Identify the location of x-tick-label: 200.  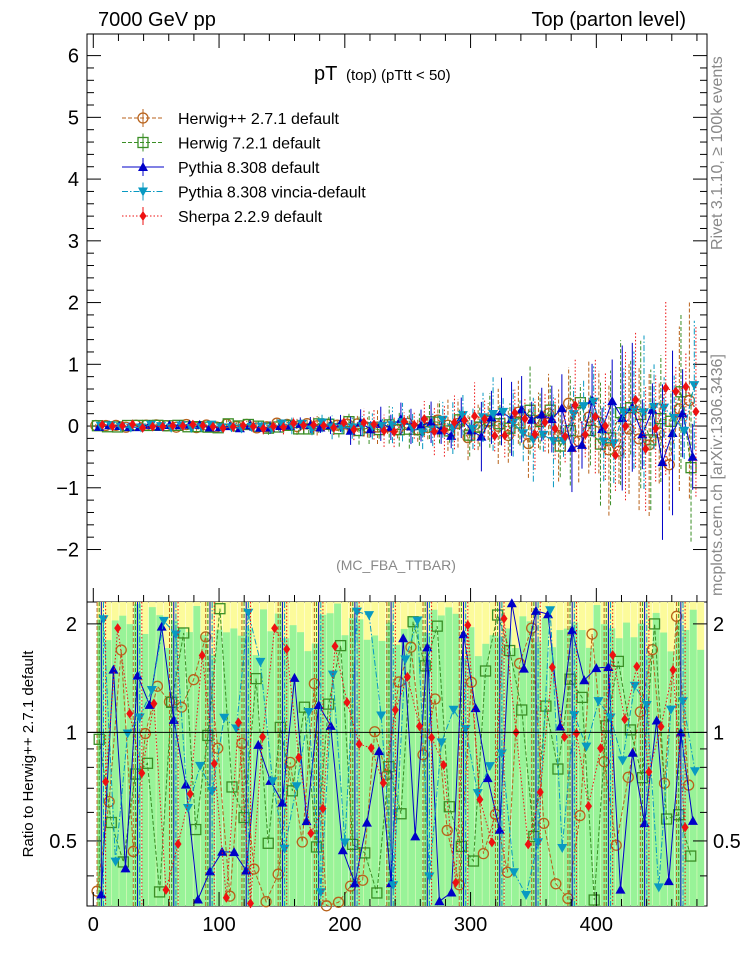
(344, 925).